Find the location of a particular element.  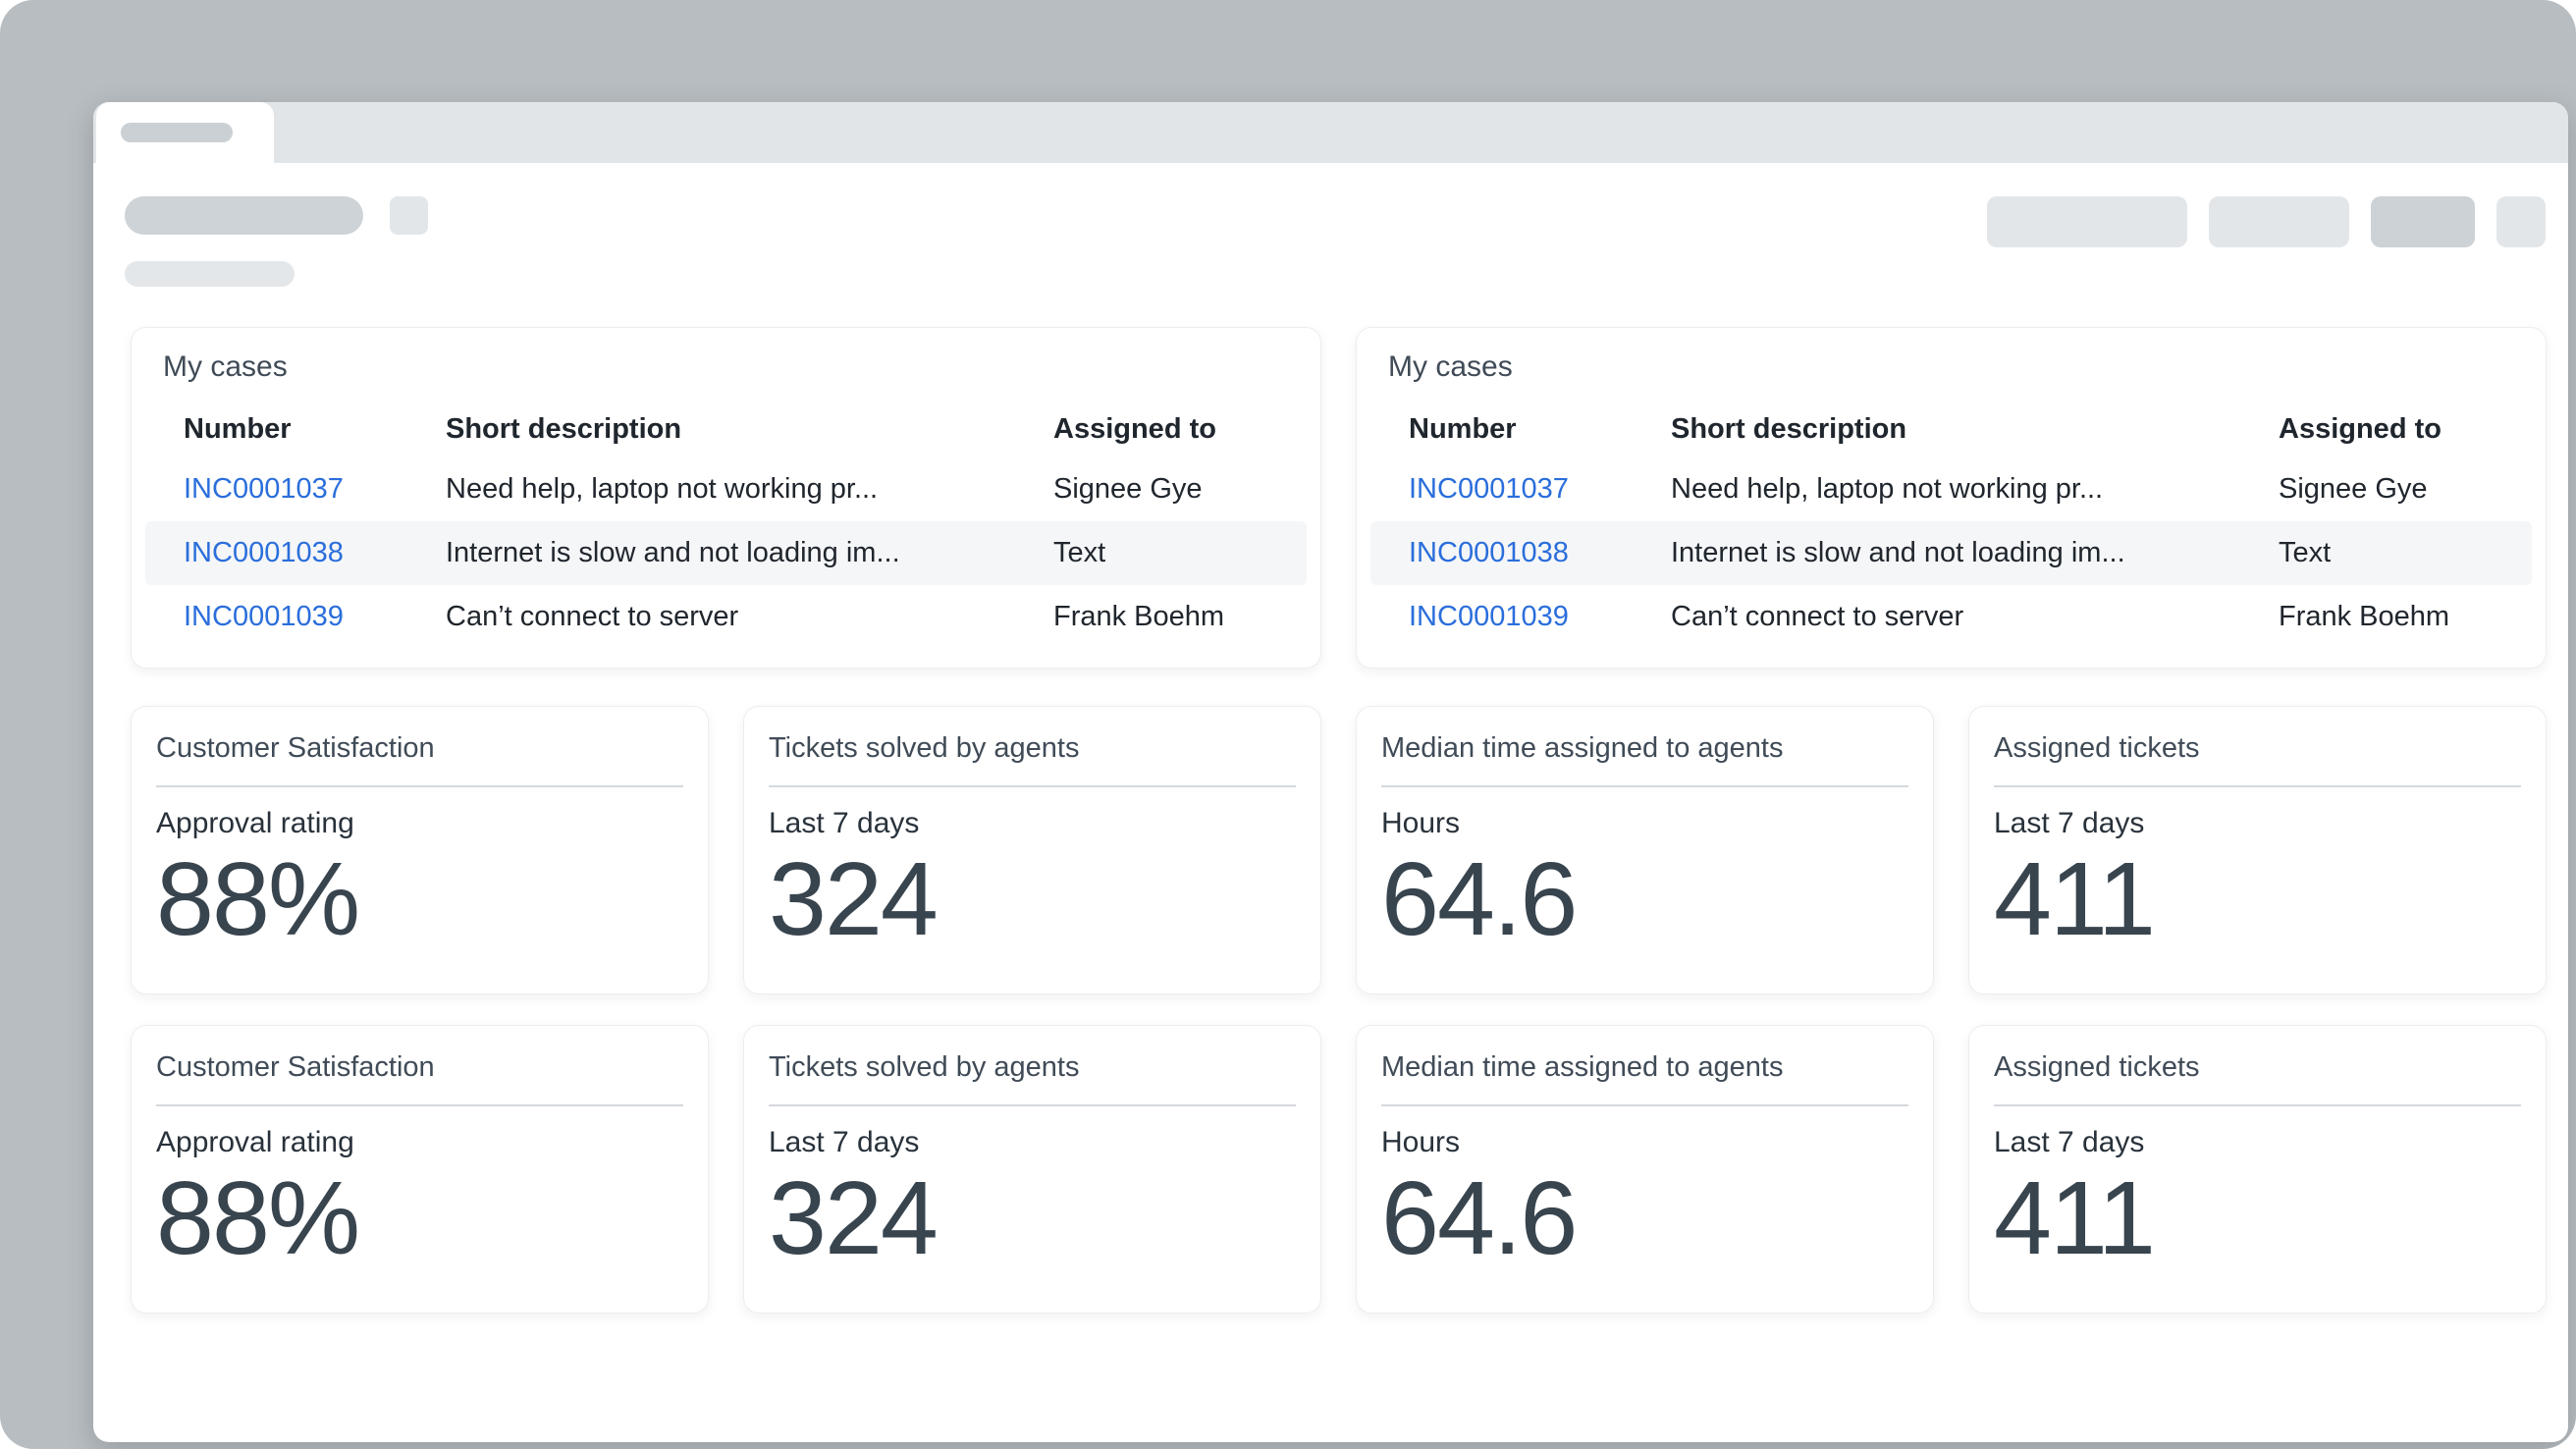

tab-bar is located at coordinates (1330, 132).